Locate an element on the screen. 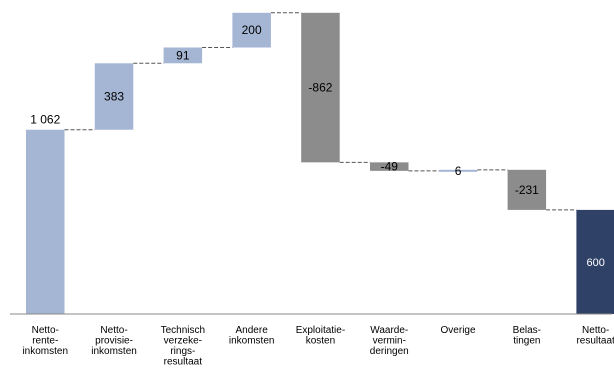 Image resolution: width=614 pixels, height=374 pixels. value-label-3: 91 is located at coordinates (183, 55).